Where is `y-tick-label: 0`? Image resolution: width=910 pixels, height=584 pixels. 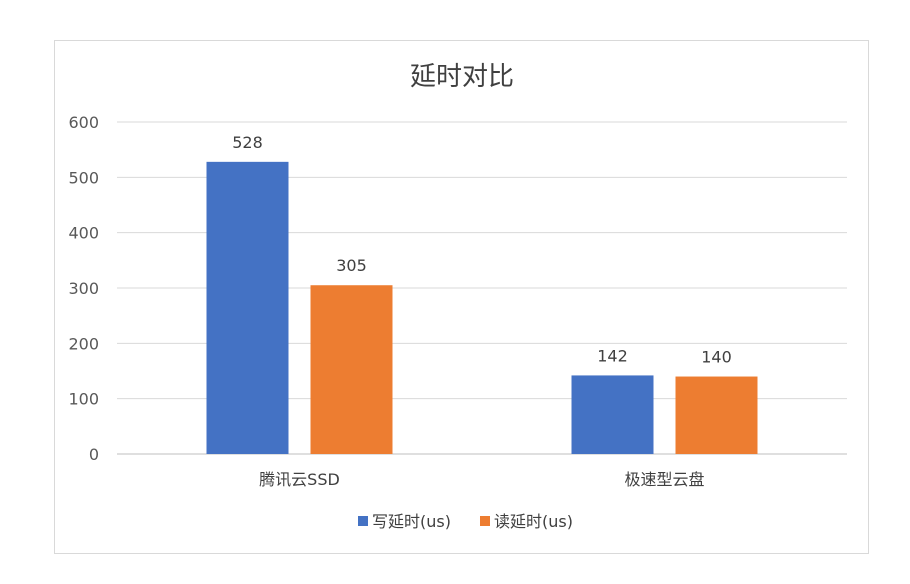
y-tick-label: 0 is located at coordinates (94, 454).